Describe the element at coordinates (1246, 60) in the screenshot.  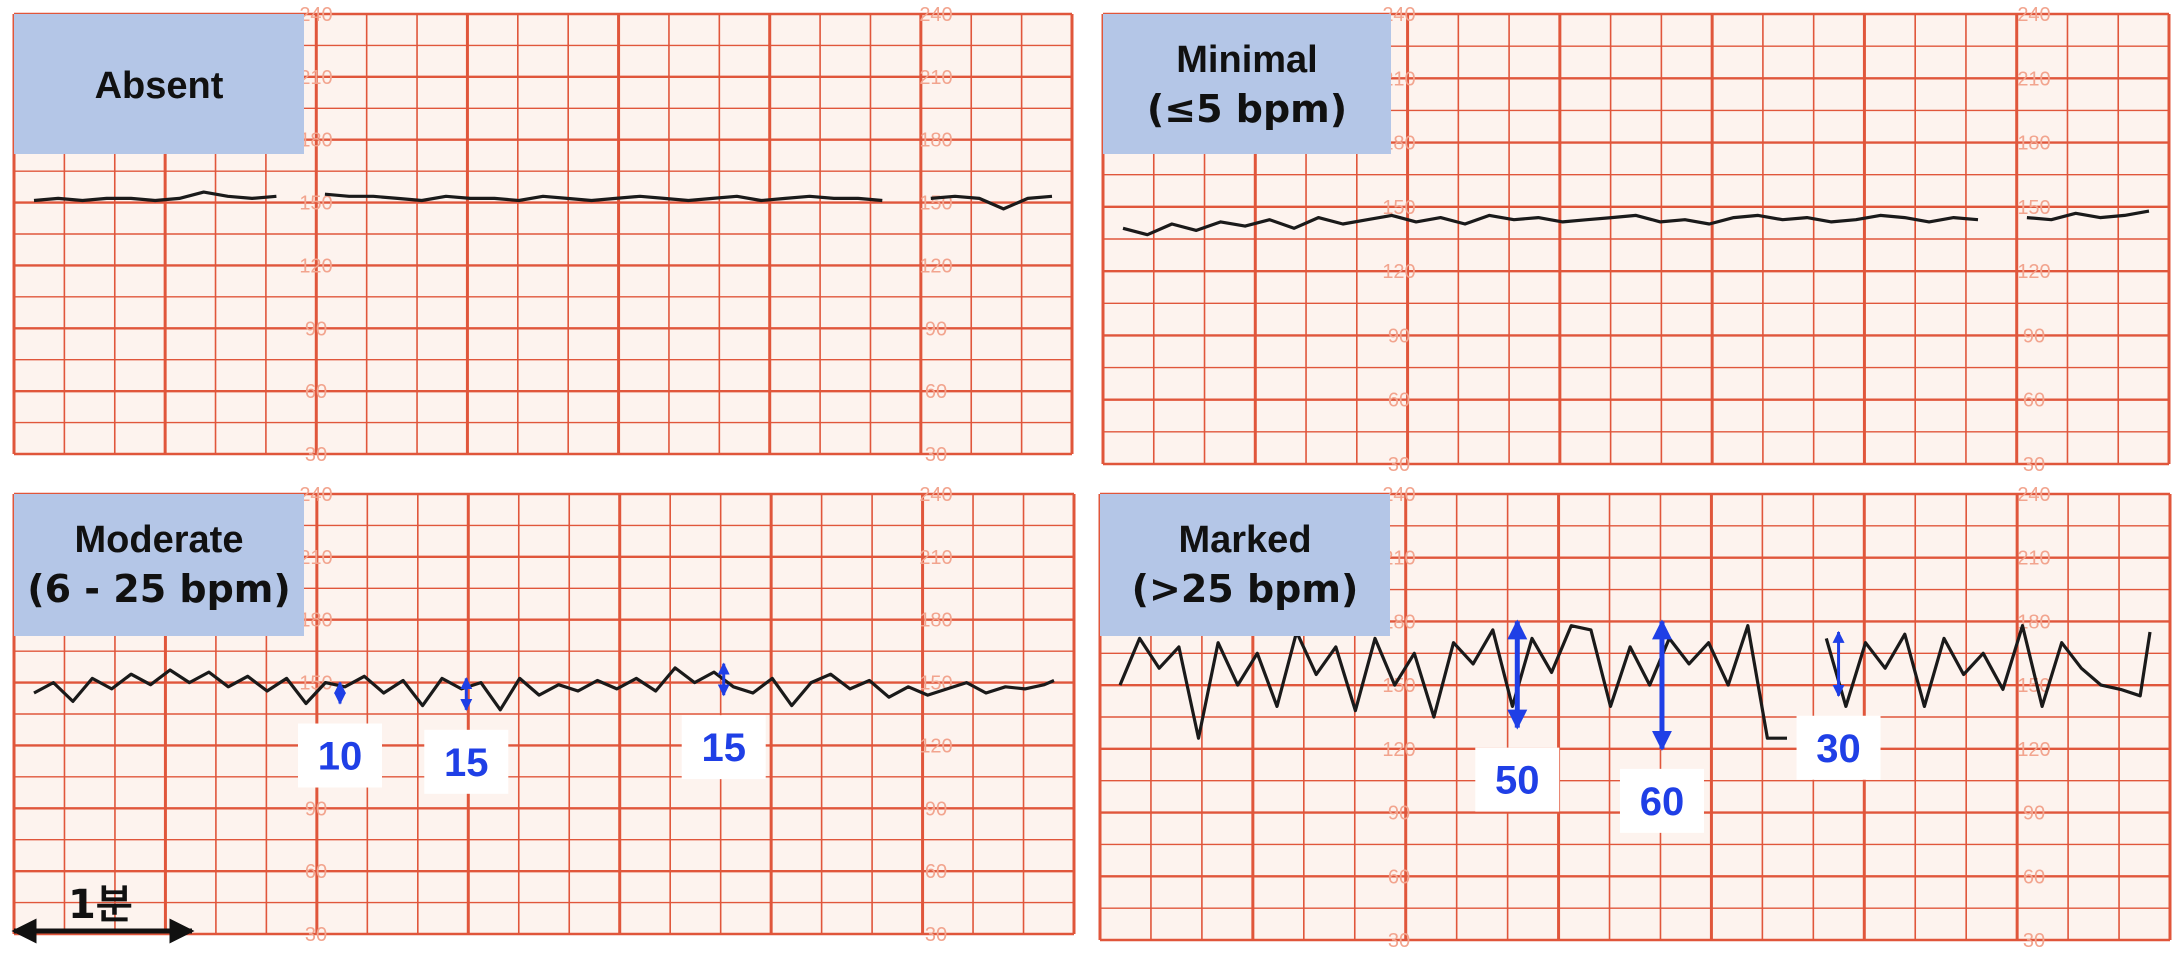
I see `panel-title: Minimal` at that location.